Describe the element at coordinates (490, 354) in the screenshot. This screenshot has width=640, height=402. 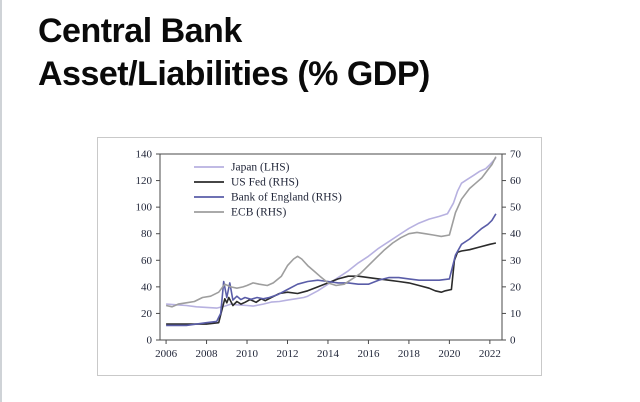
I see `x-tick-label: 2022` at that location.